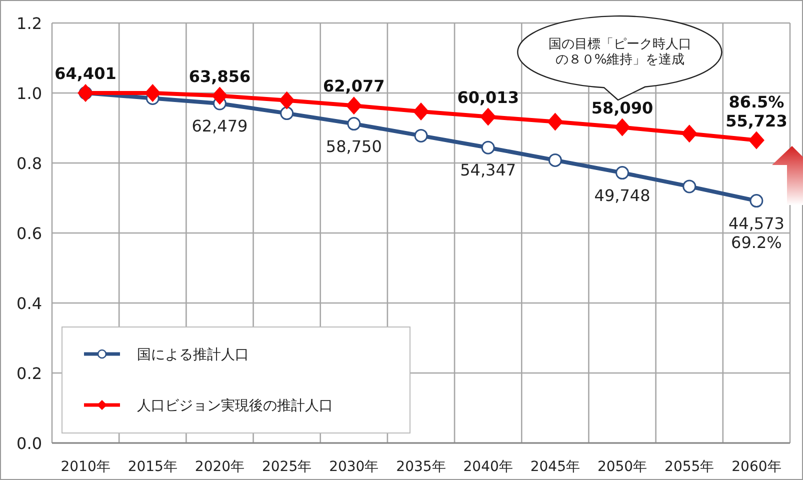 Image resolution: width=803 pixels, height=480 pixels. Describe the element at coordinates (354, 86) in the screenshot. I see `annotation: 62,077` at that location.